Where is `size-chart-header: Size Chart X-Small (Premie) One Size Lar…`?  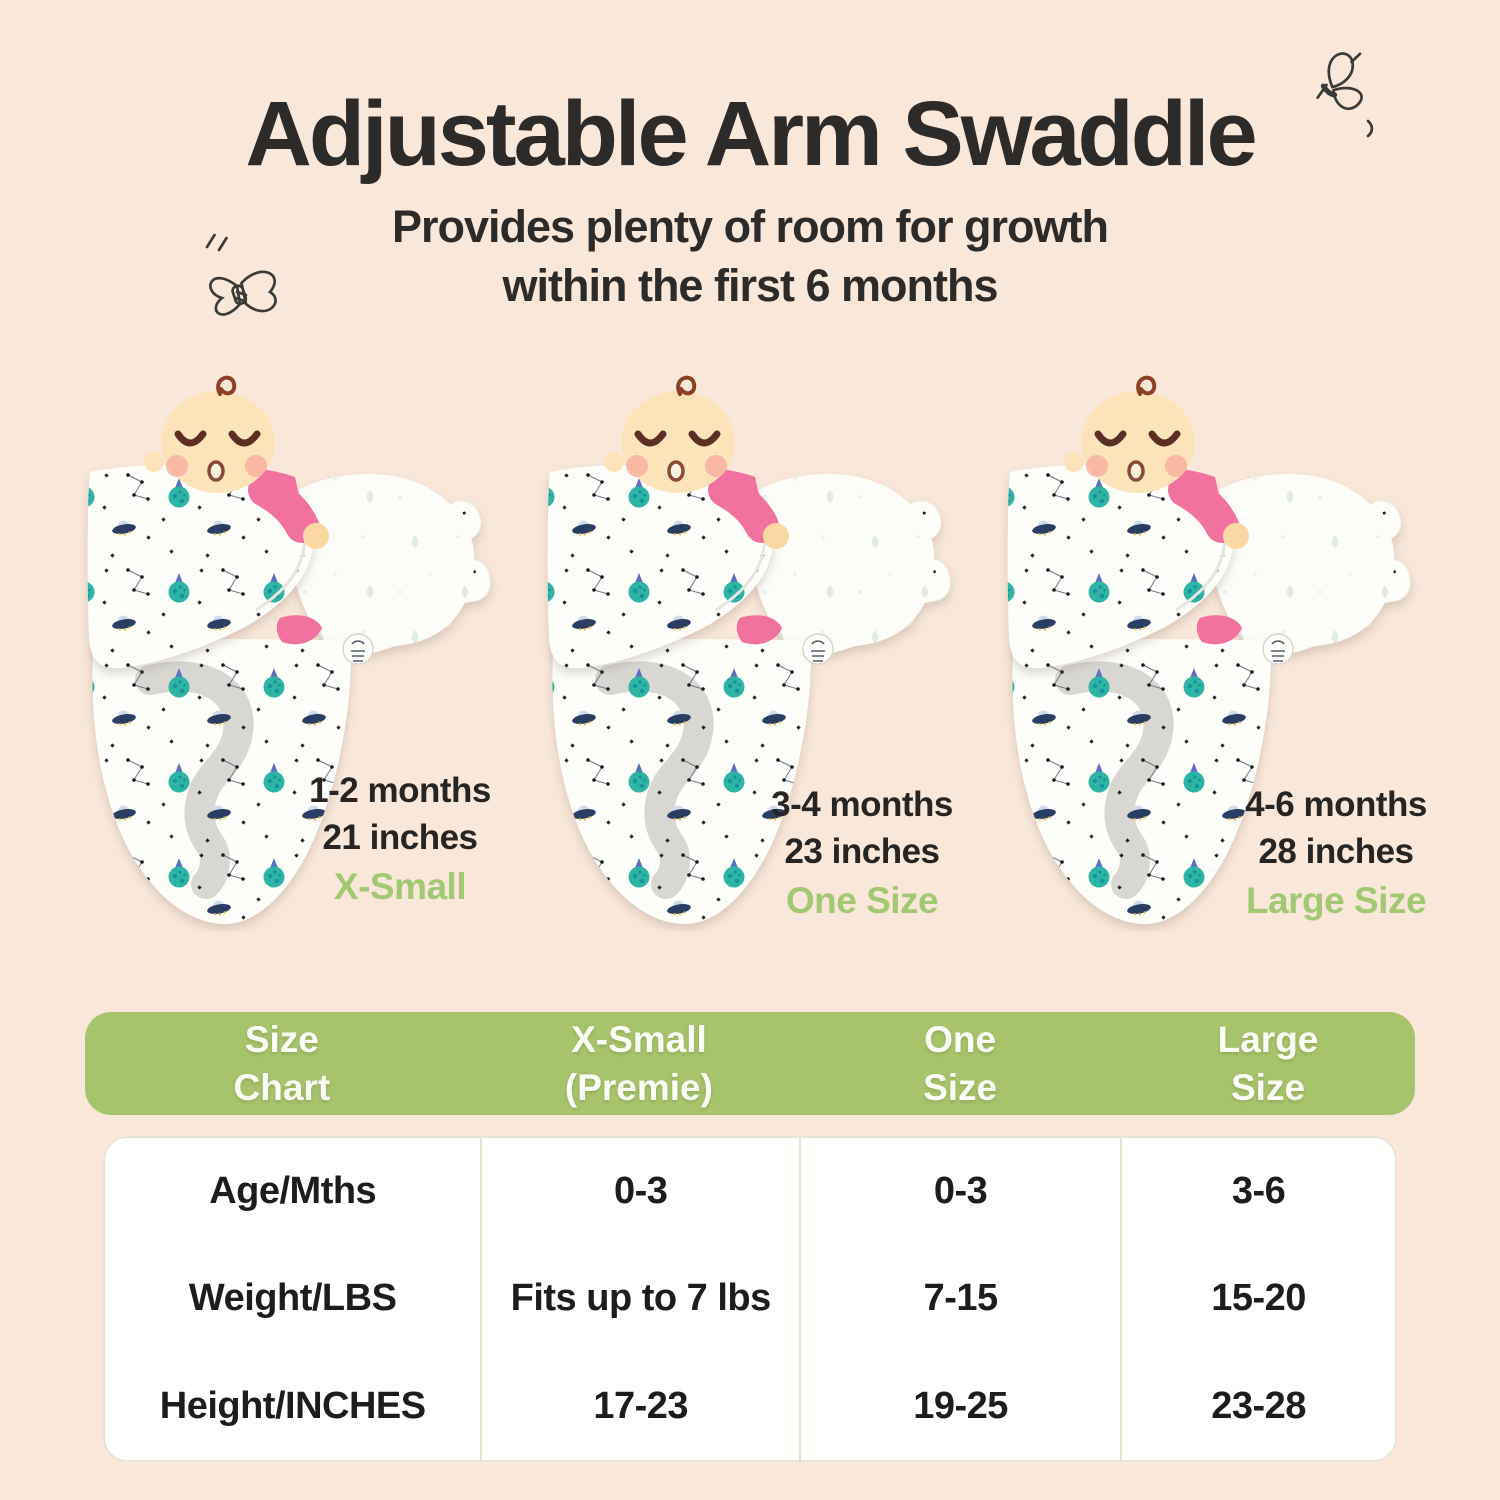 size-chart-header: Size Chart X-Small (Premie) One Size Lar… is located at coordinates (750, 1063).